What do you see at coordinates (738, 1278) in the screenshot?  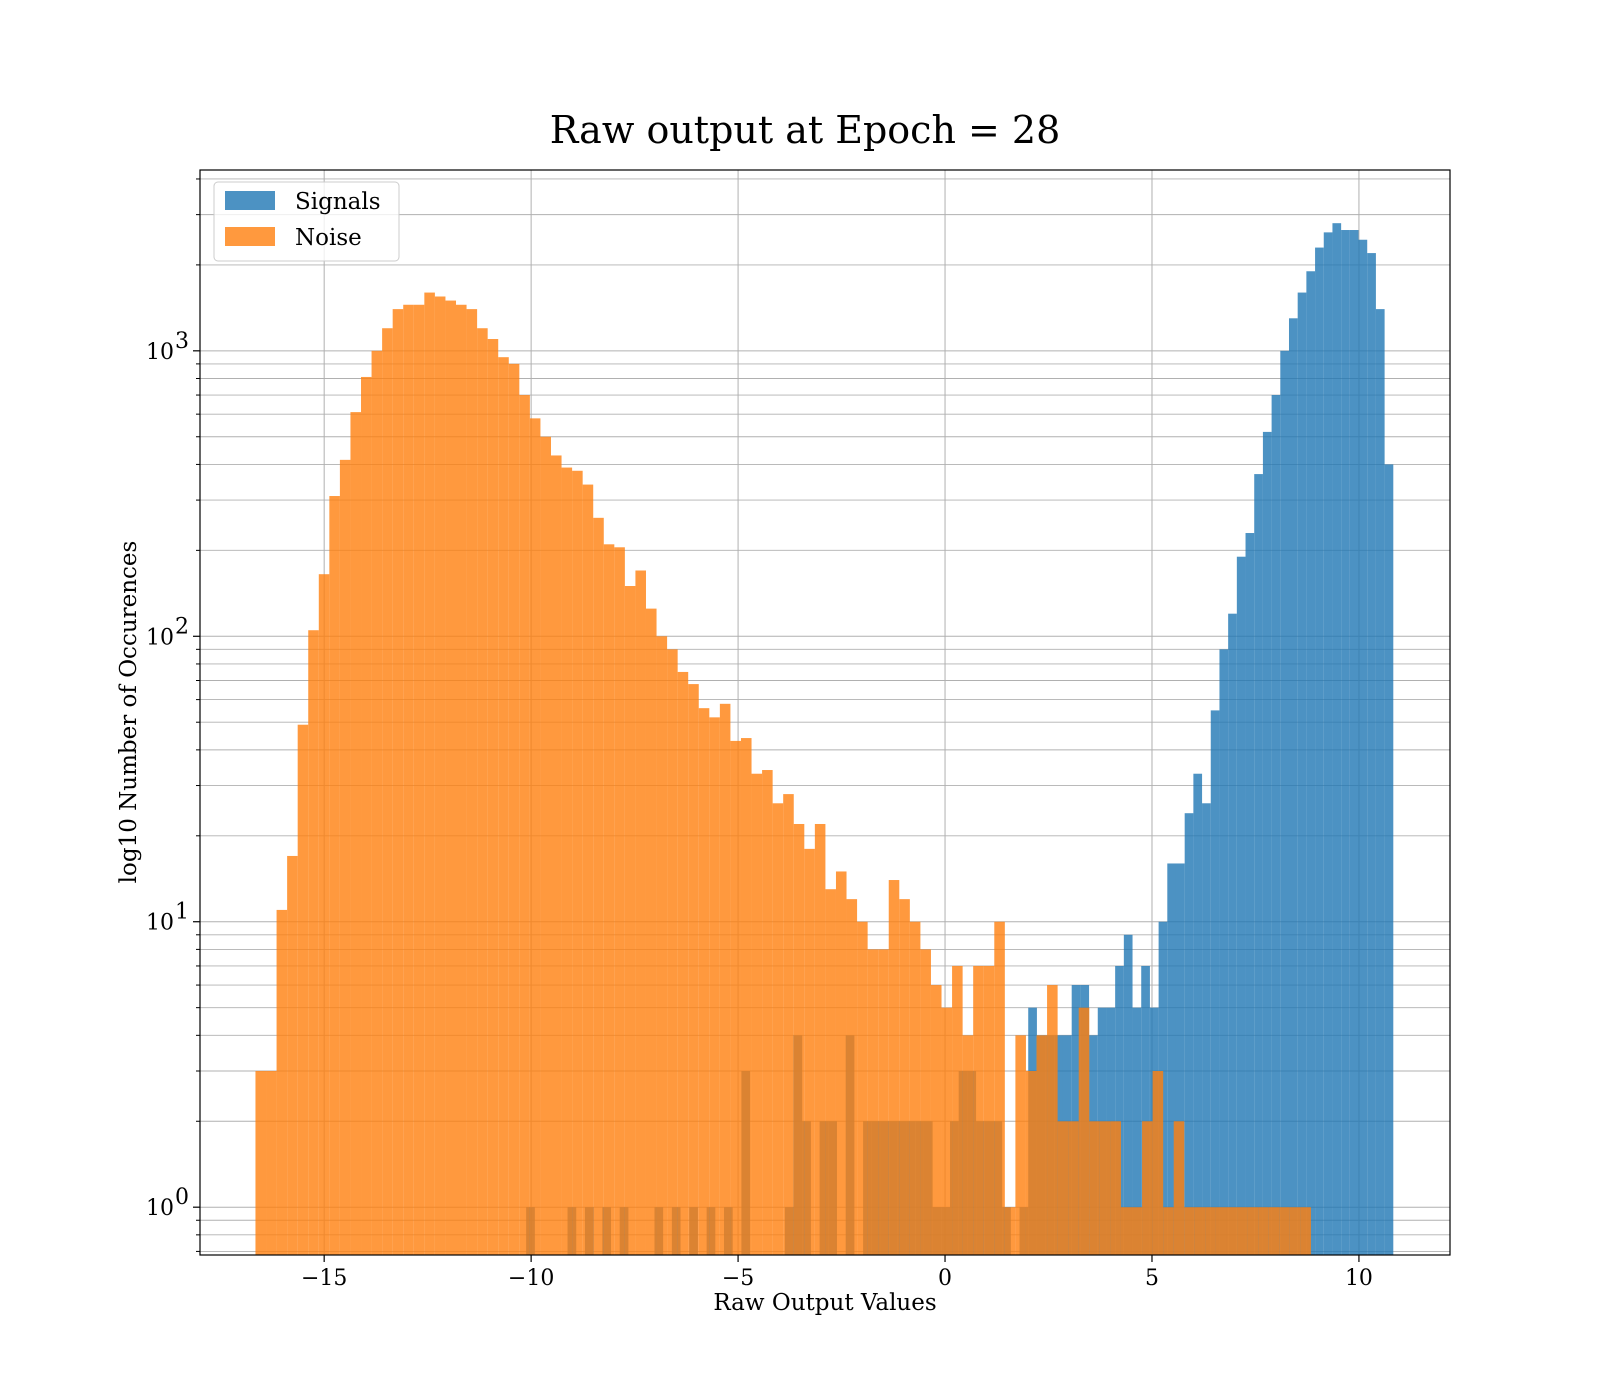 I see `x-tick-label: −5` at bounding box center [738, 1278].